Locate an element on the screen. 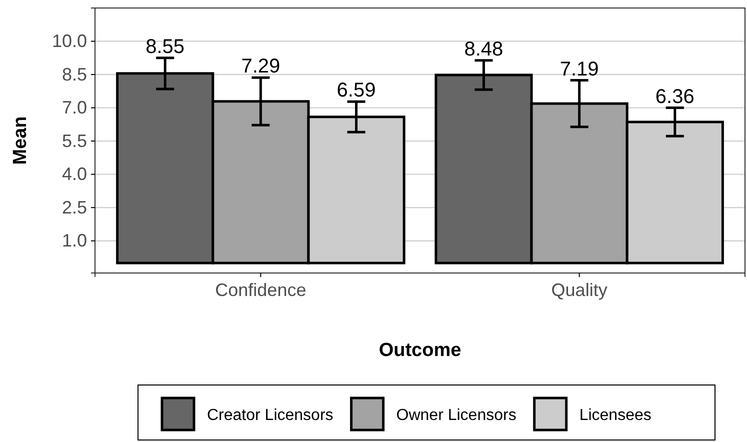  x-axis-title: Outcome is located at coordinates (420, 350).